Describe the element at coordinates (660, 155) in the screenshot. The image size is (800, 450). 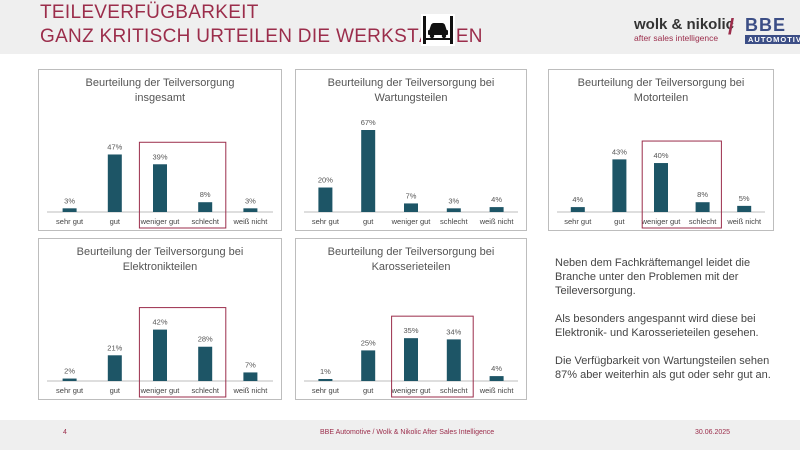
I see `data-label: 40%` at that location.